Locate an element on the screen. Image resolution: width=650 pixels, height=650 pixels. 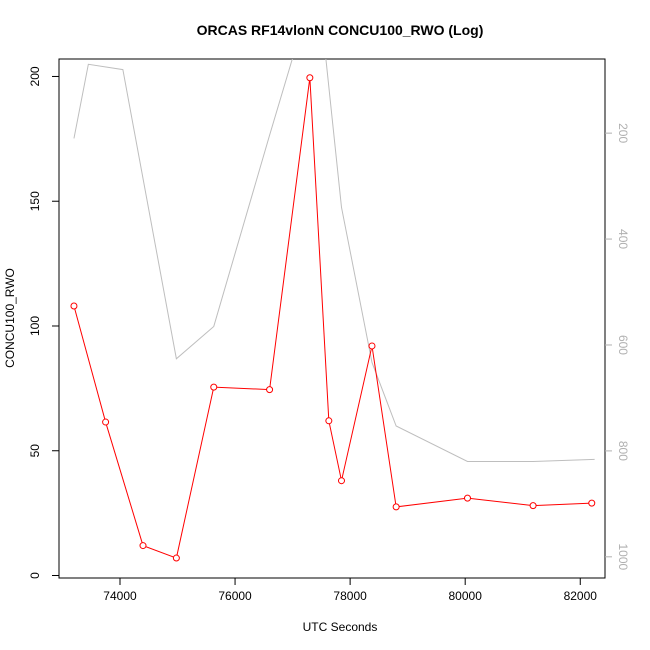
chart-title: ORCAS RF14vlonN CONCU100_RWO (Log) is located at coordinates (340, 30).